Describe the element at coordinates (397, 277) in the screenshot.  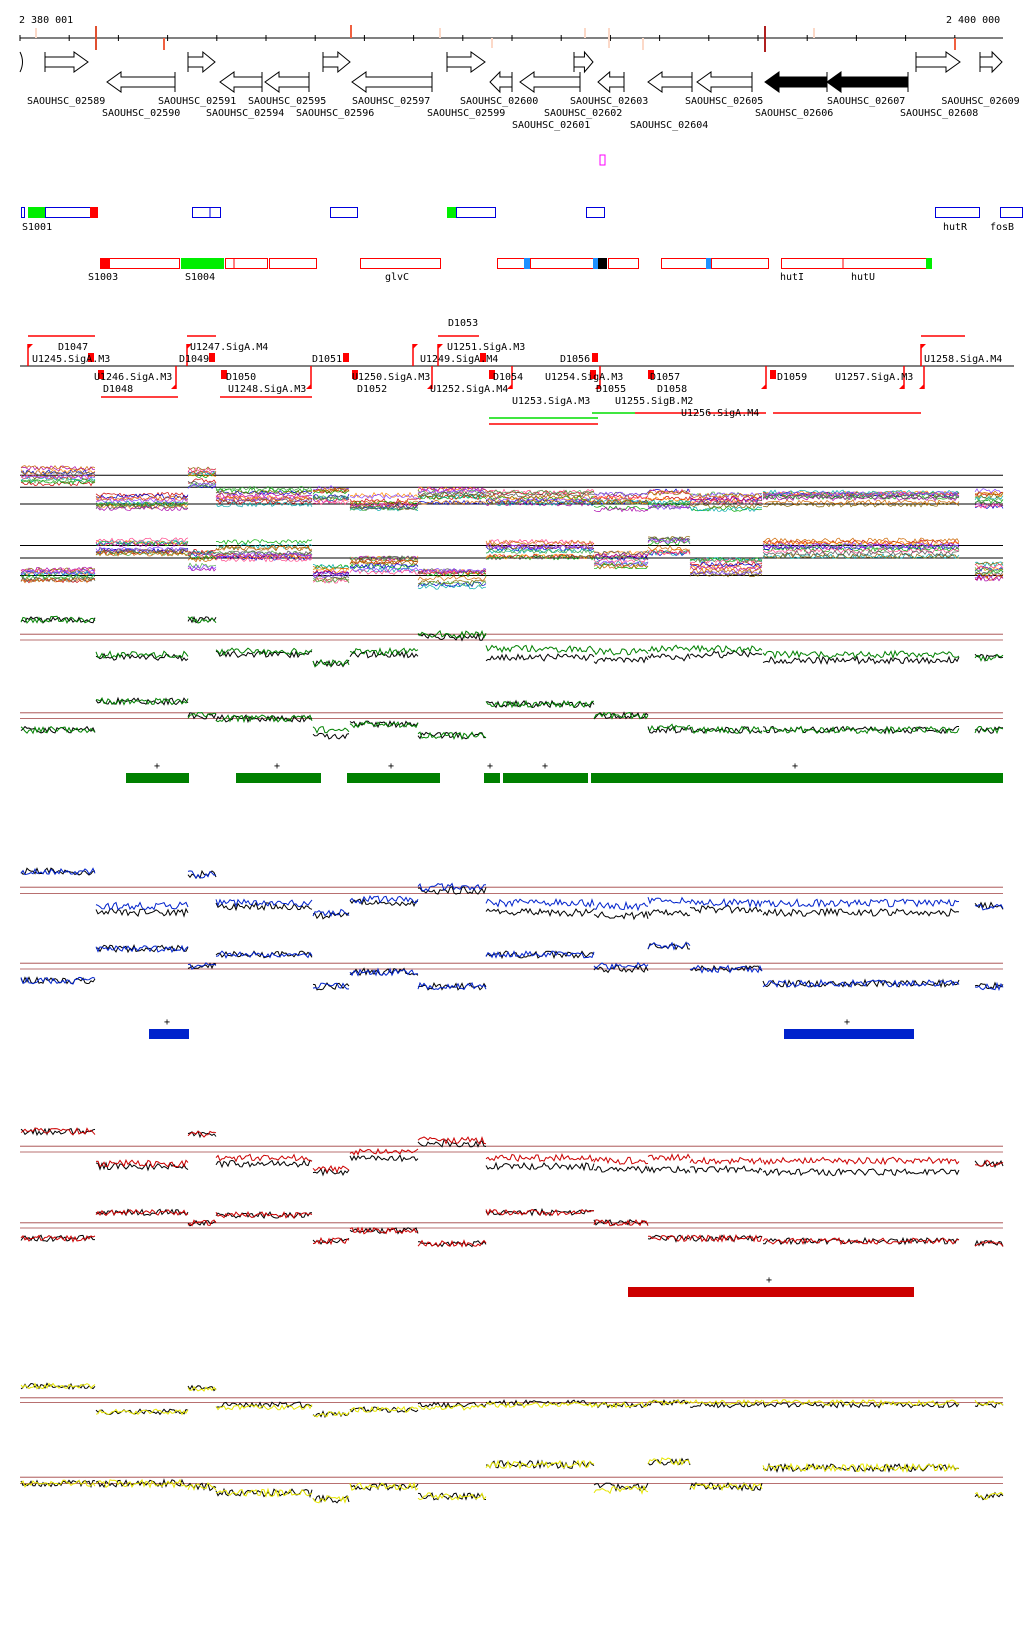
I see `feature-label: glvC` at that location.